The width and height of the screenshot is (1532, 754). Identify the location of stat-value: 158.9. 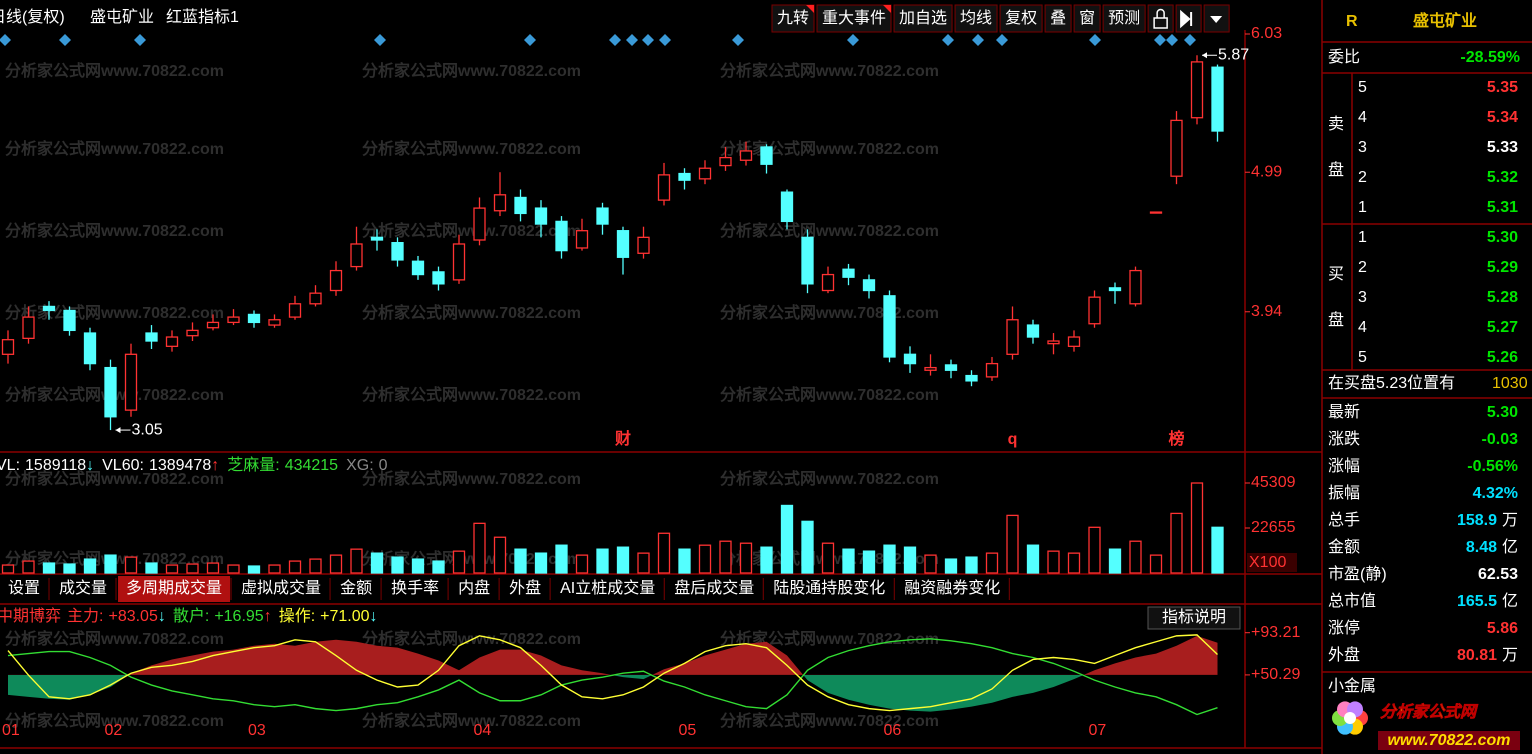
(1477, 520).